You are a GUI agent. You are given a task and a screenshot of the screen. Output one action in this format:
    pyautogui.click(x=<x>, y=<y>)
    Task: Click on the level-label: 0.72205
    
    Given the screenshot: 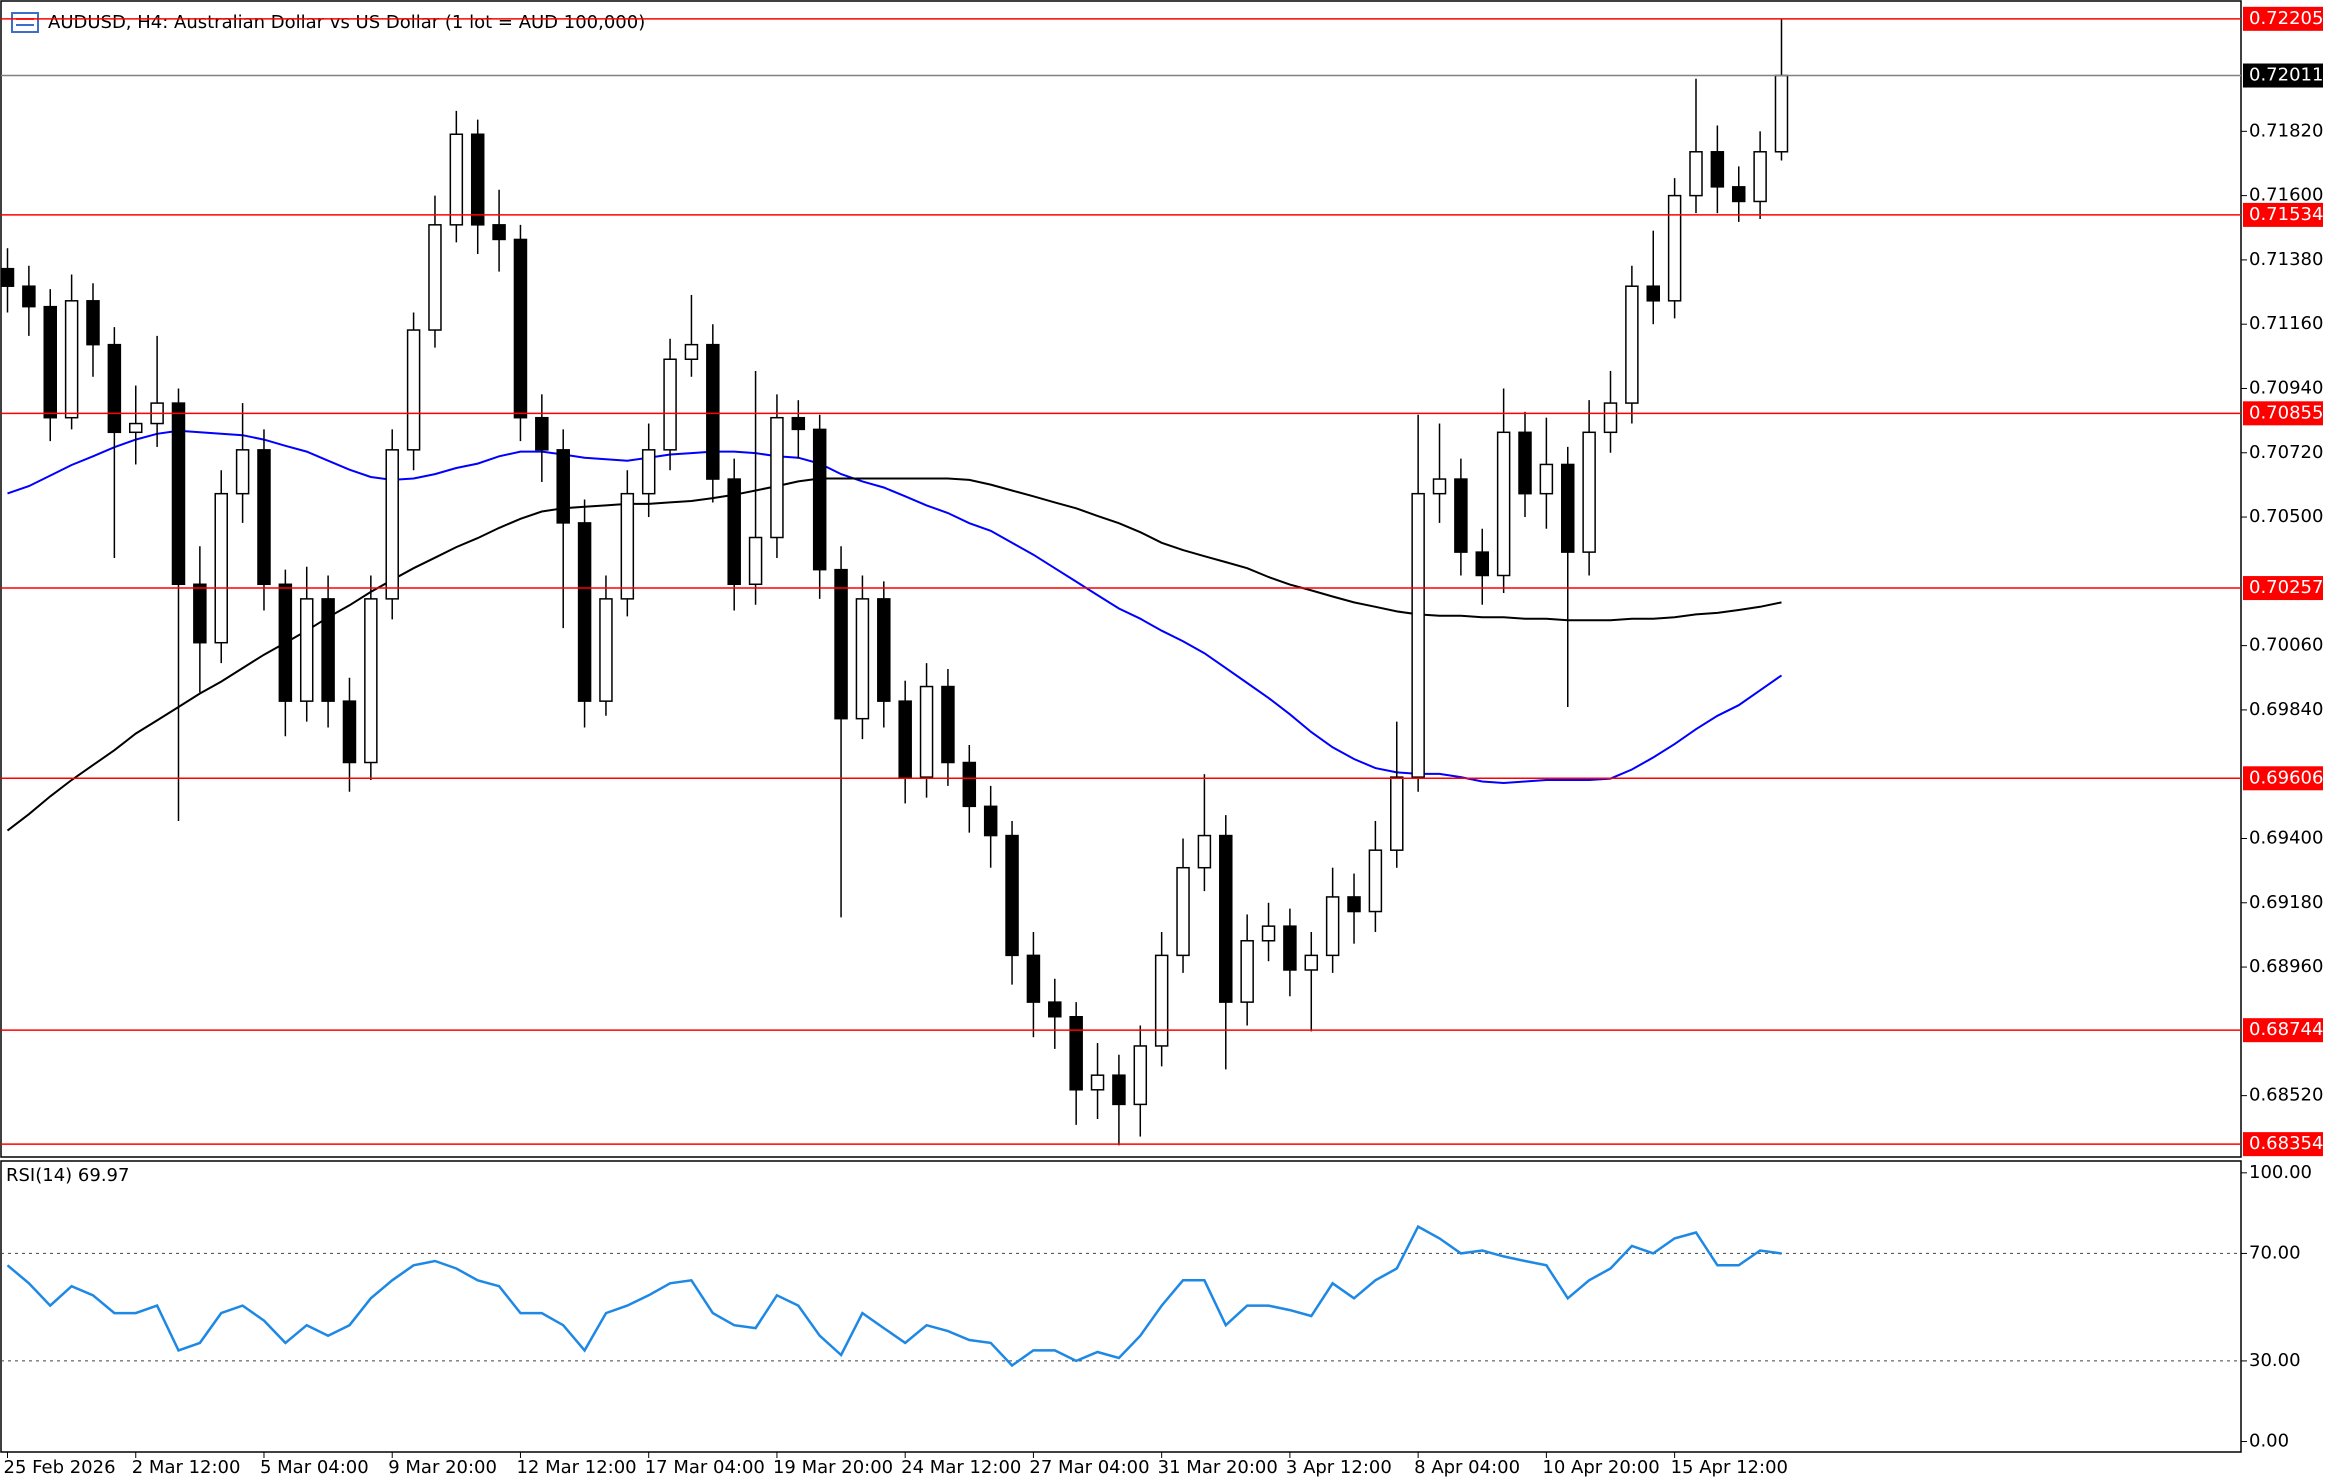 What is the action you would take?
    pyautogui.click(x=2286, y=18)
    